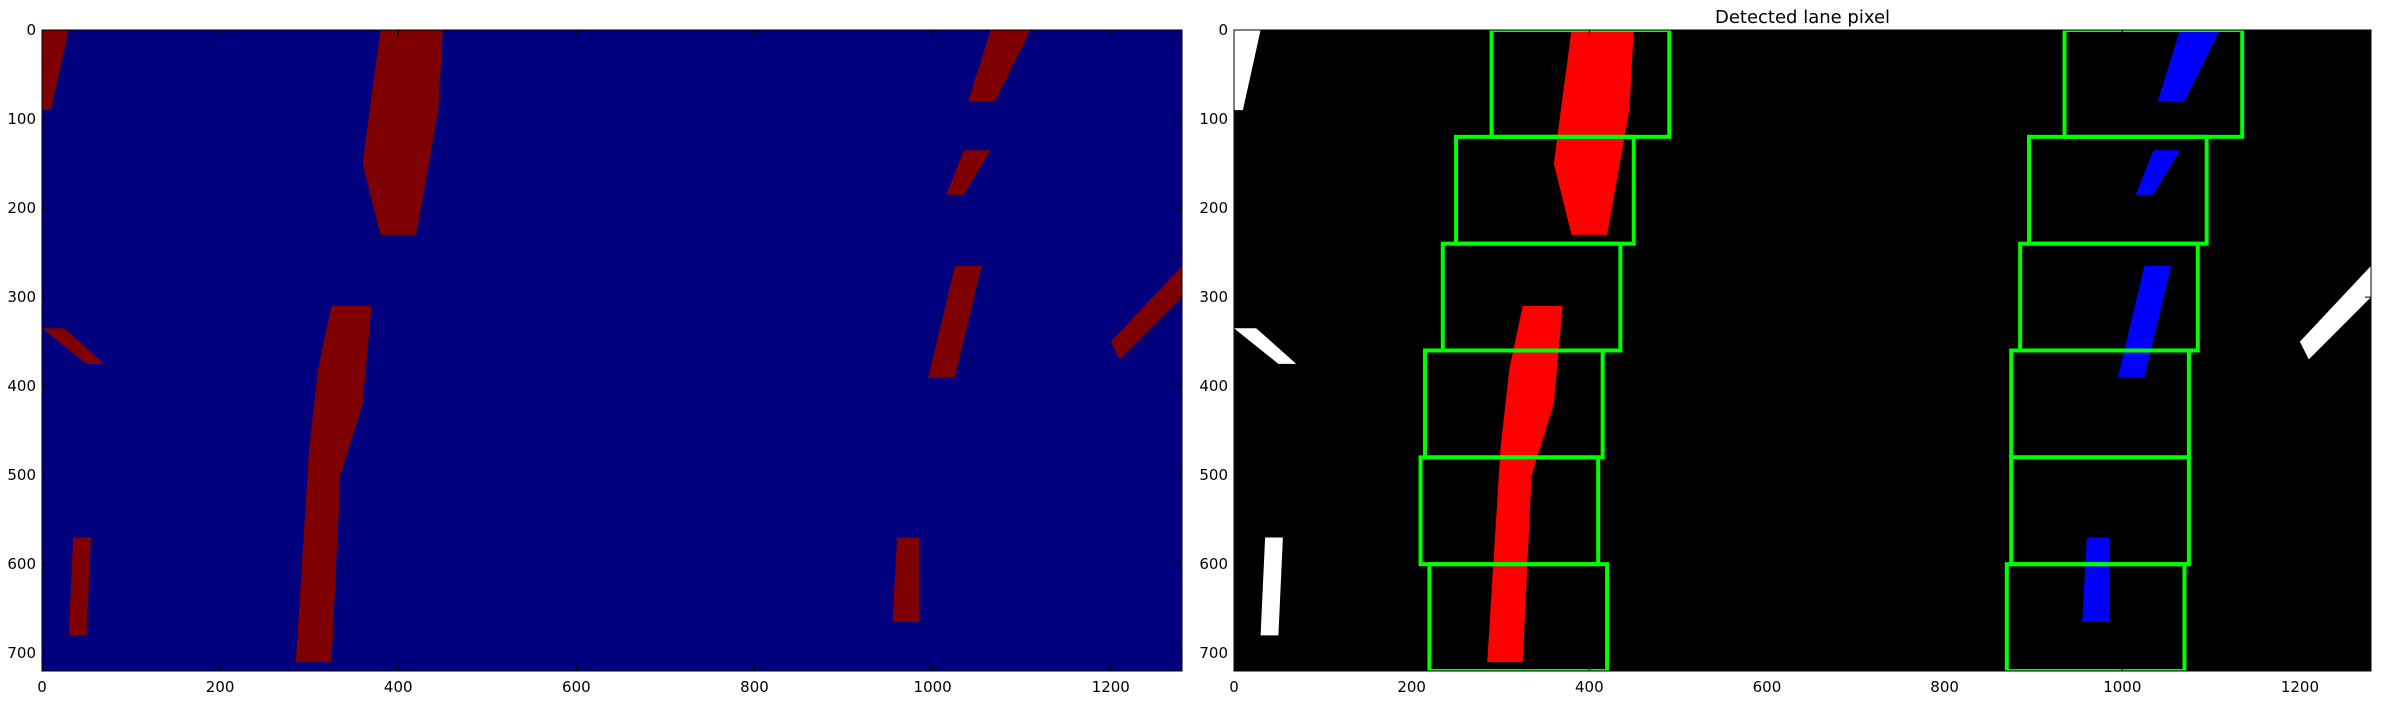 The width and height of the screenshot is (2383, 701). What do you see at coordinates (55, 70) in the screenshot?
I see `lane-pixel-region-left-edge-top` at bounding box center [55, 70].